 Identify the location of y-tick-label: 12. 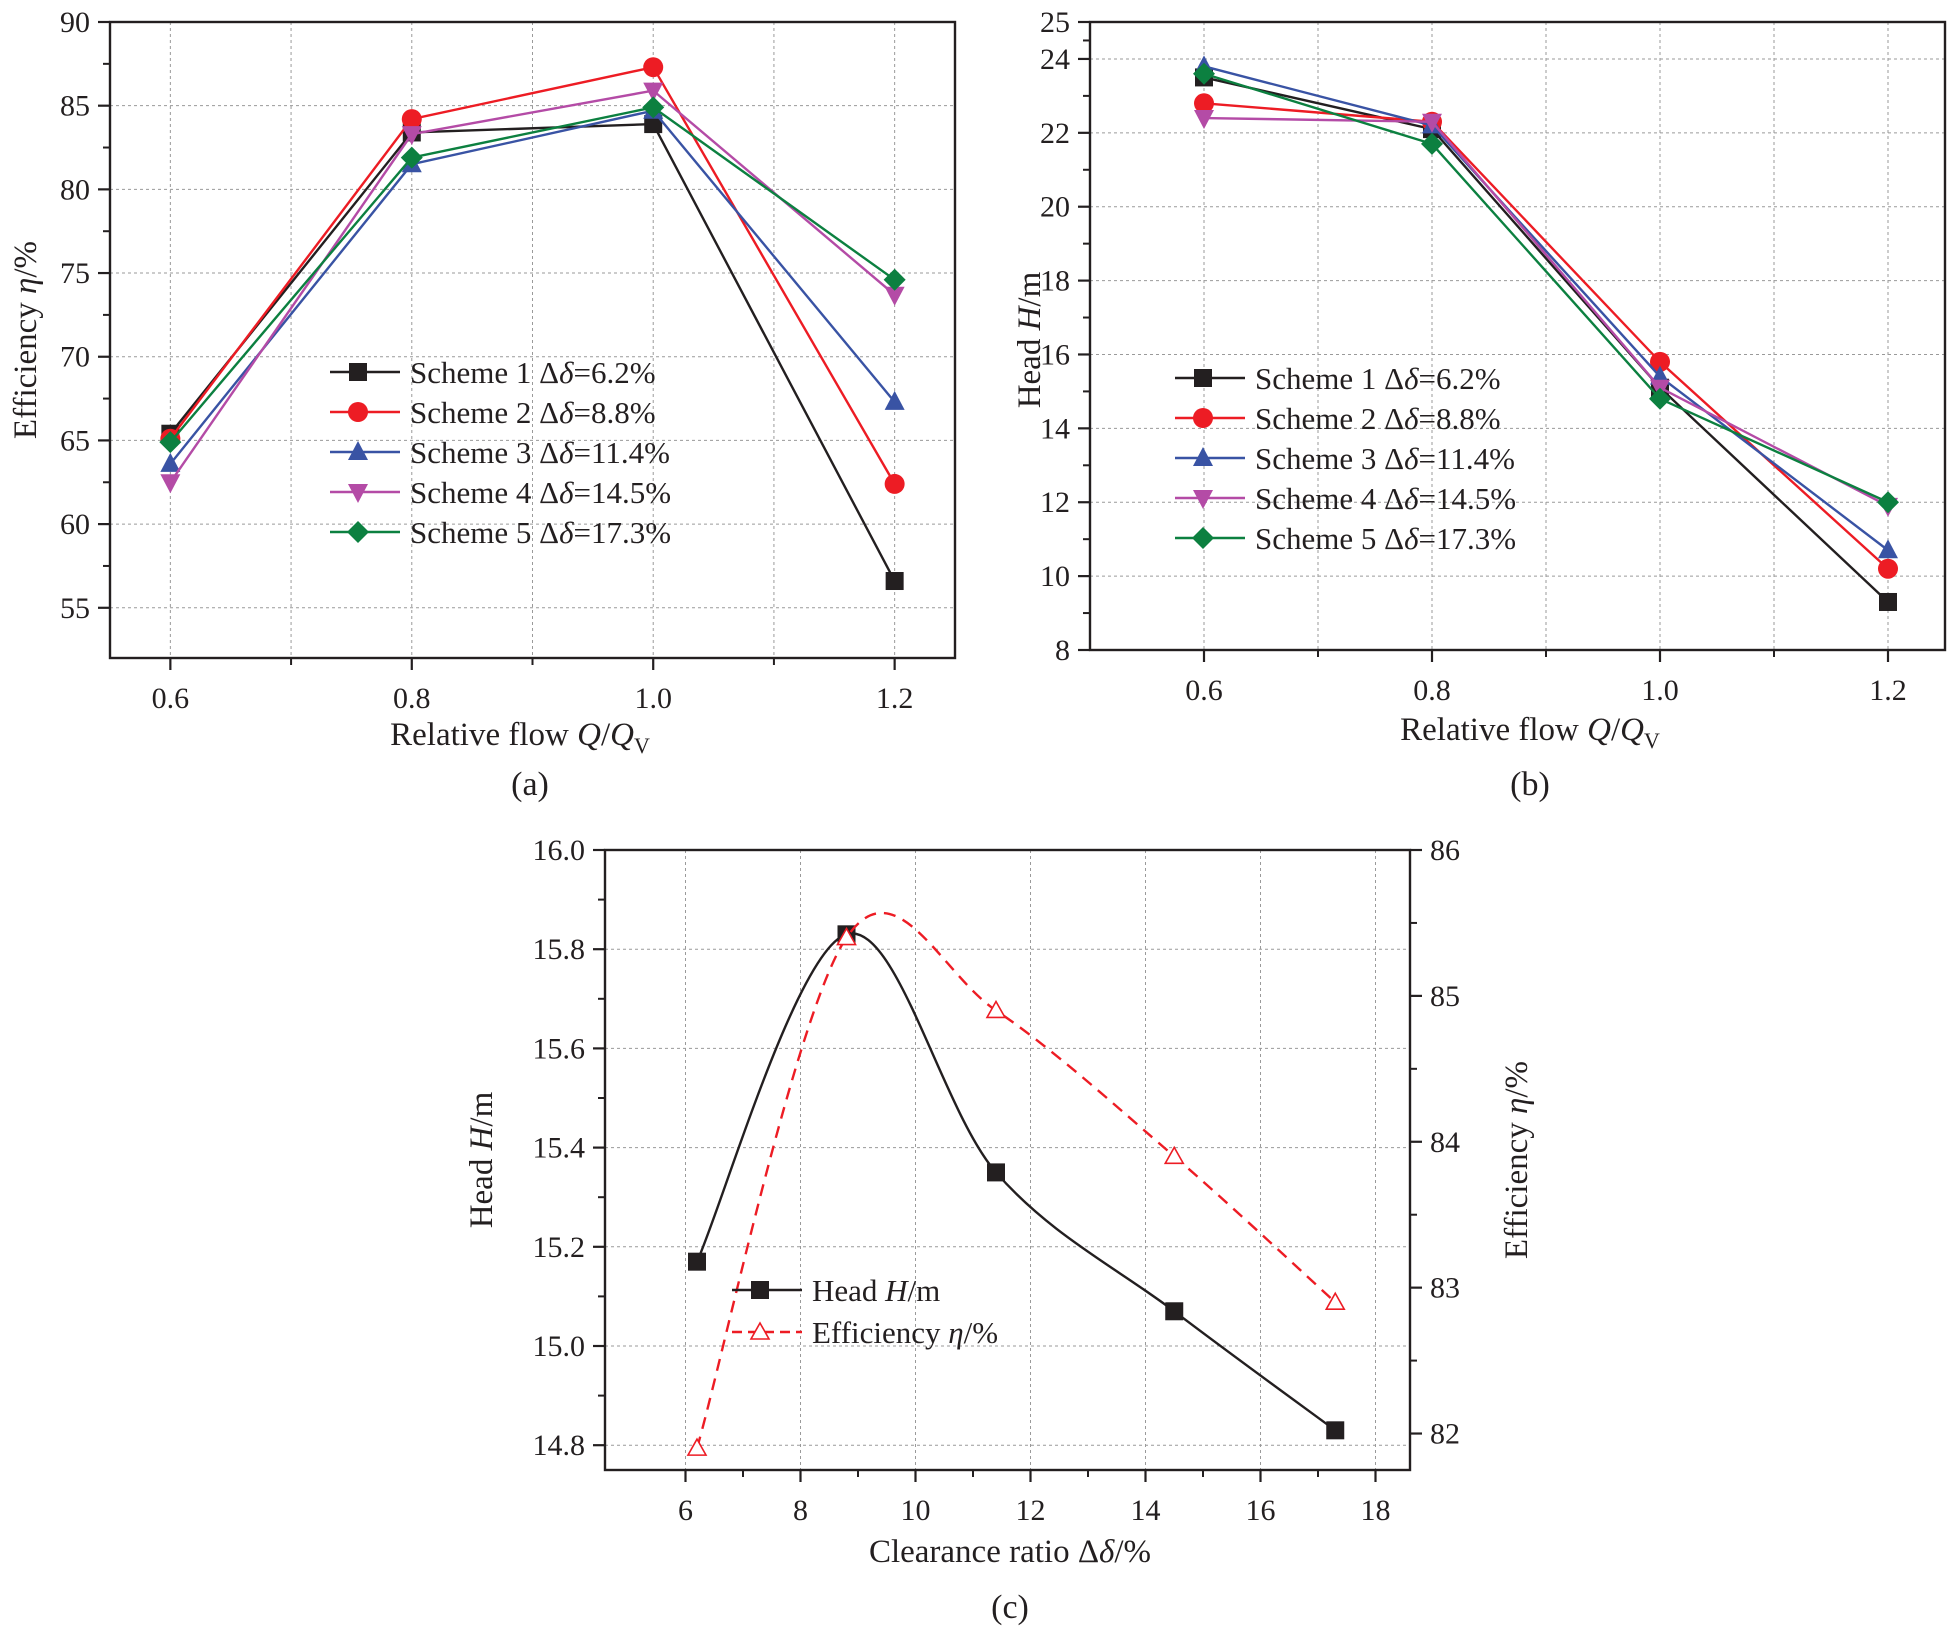
(1055, 502).